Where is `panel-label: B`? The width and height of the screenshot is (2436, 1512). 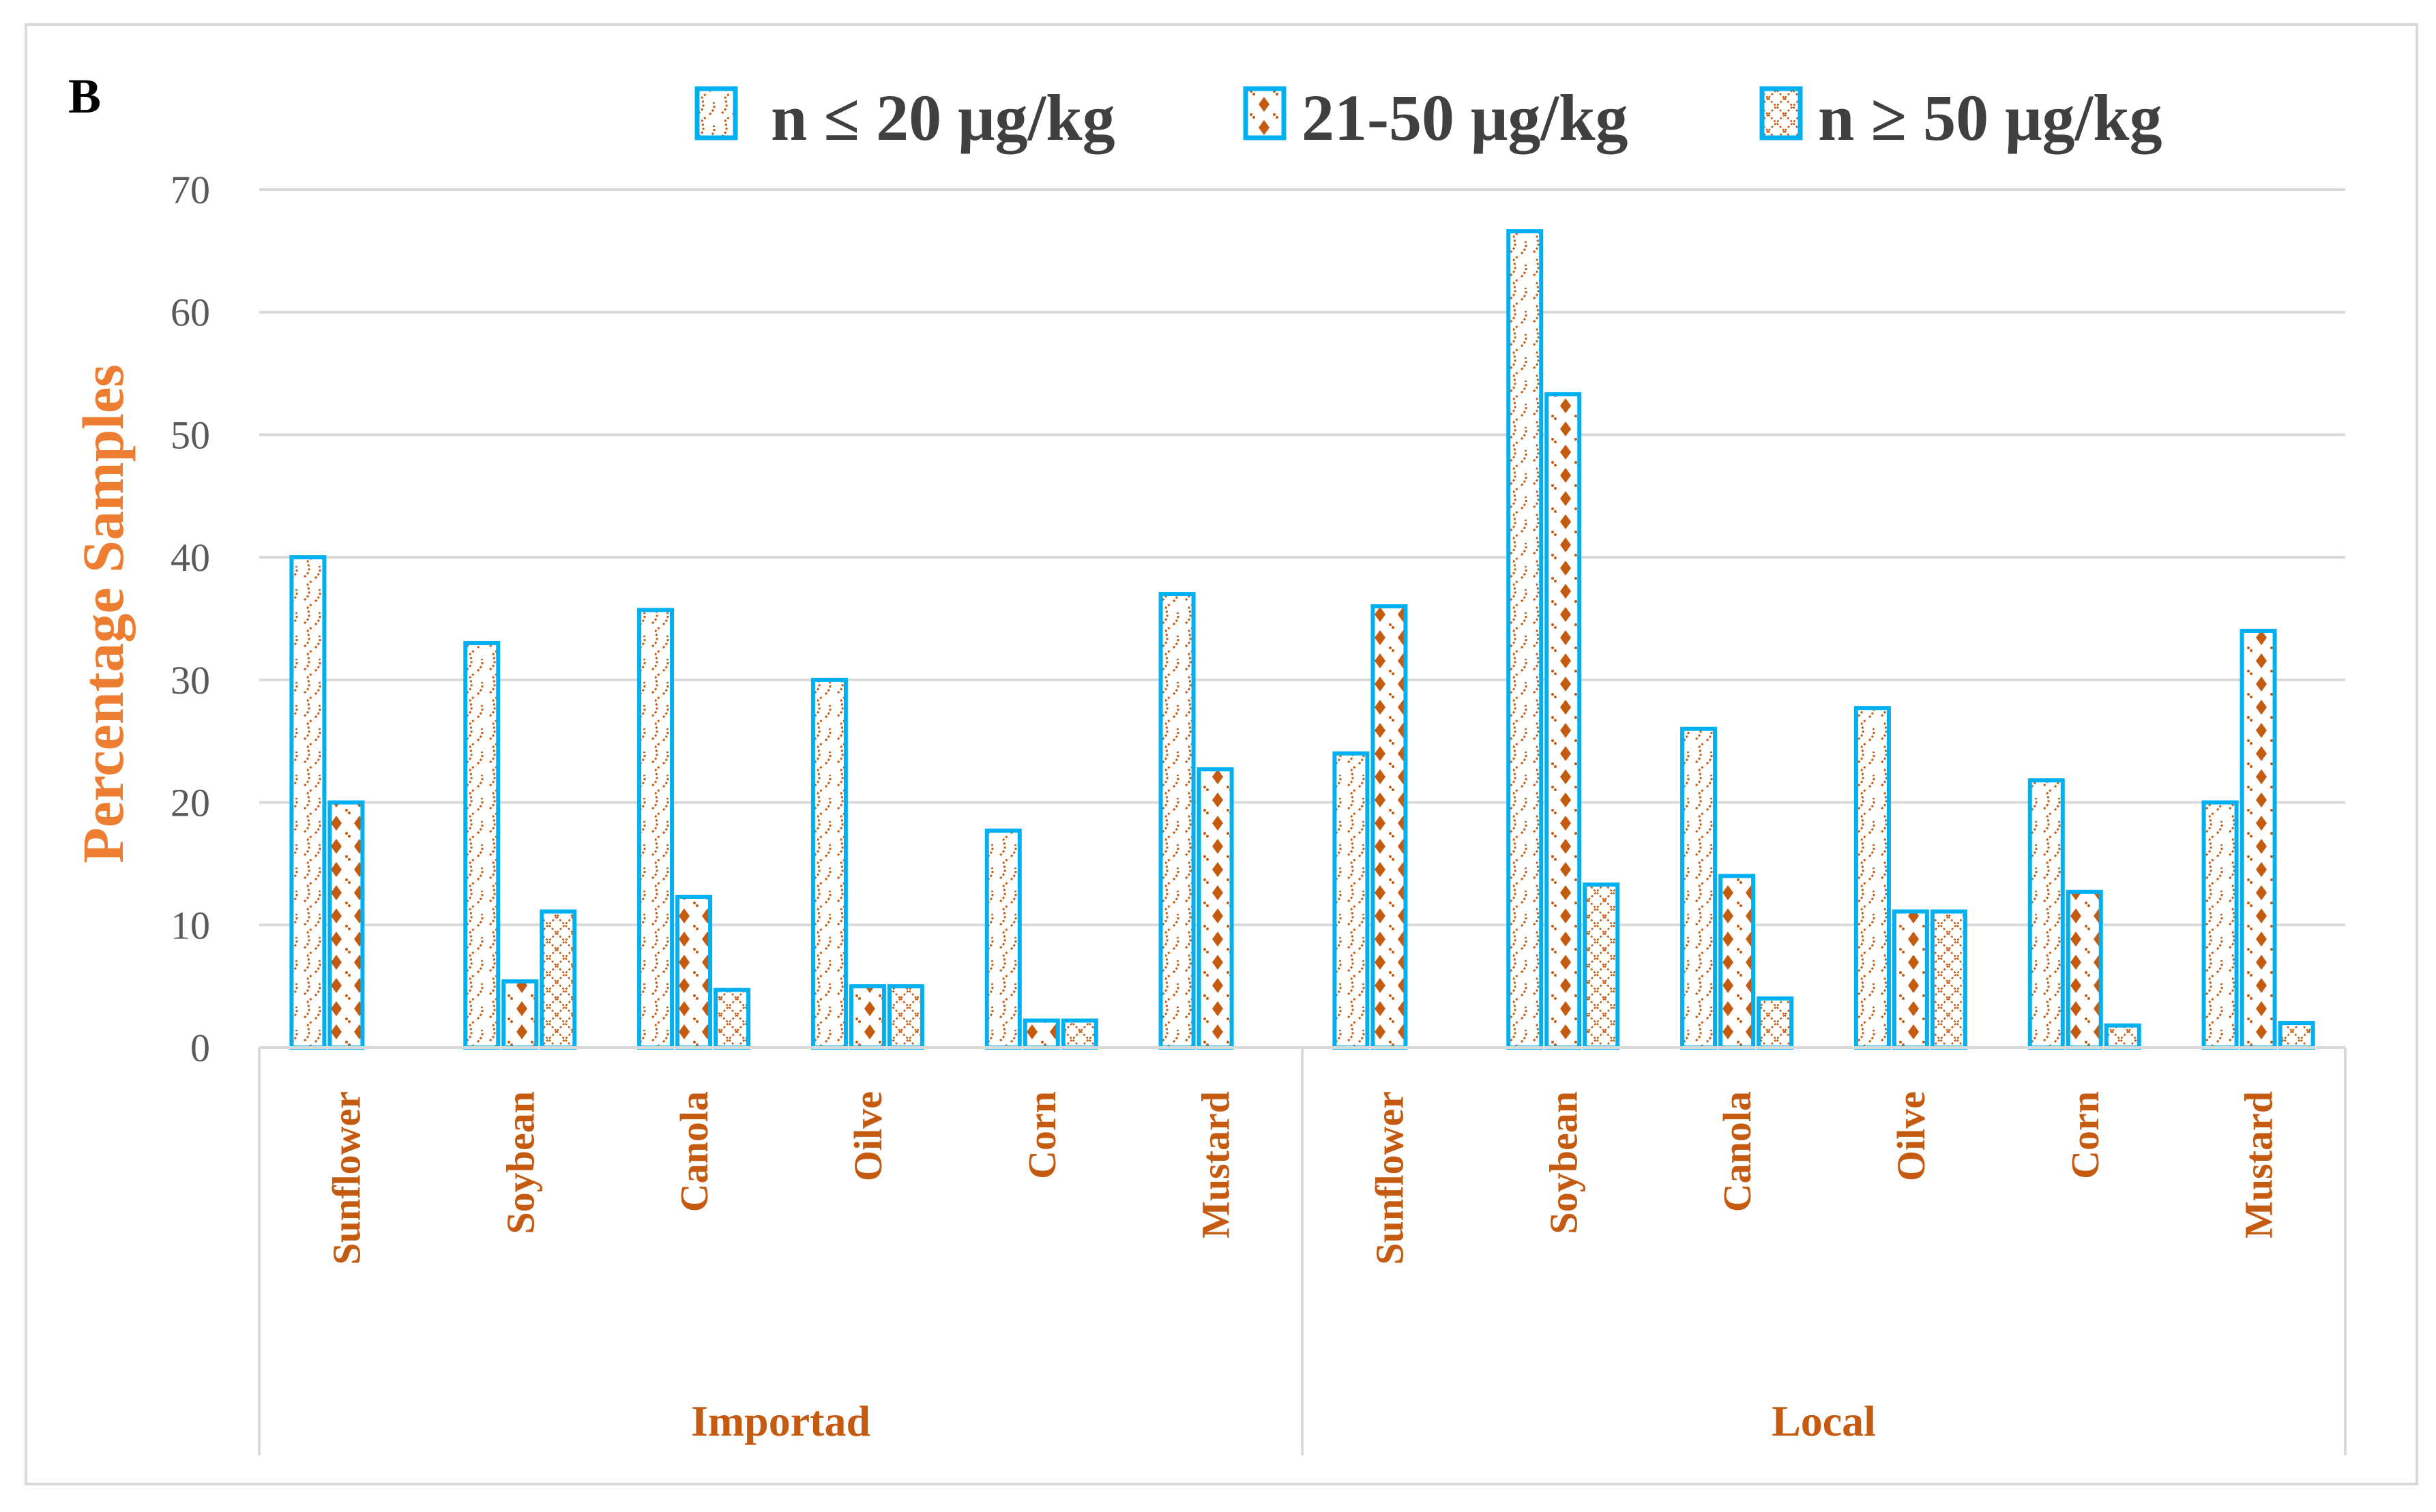 panel-label: B is located at coordinates (84, 96).